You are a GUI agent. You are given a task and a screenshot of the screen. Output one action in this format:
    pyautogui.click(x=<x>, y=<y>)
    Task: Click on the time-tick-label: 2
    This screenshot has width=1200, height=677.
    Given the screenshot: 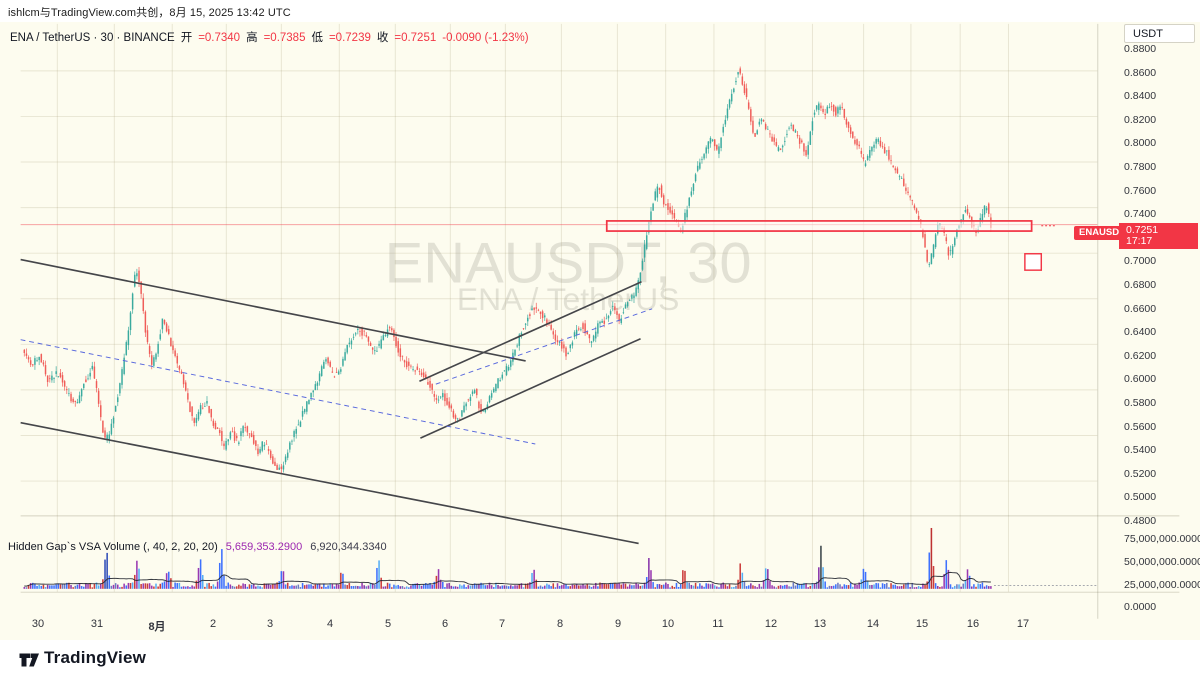 What is the action you would take?
    pyautogui.click(x=213, y=624)
    